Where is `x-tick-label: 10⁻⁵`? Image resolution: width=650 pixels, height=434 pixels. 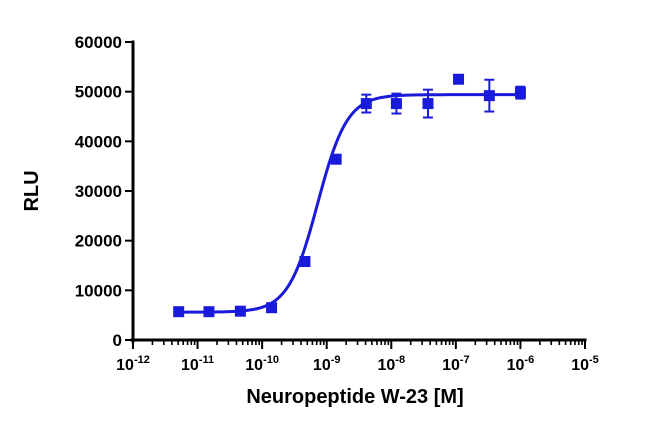
x-tick-label: 10⁻⁵ is located at coordinates (585, 364).